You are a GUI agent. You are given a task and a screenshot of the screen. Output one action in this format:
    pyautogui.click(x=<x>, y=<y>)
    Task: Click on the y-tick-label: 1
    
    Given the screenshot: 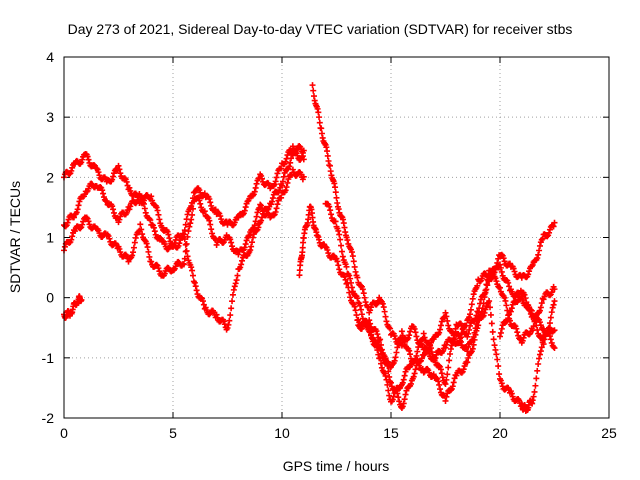 What is the action you would take?
    pyautogui.click(x=50, y=238)
    